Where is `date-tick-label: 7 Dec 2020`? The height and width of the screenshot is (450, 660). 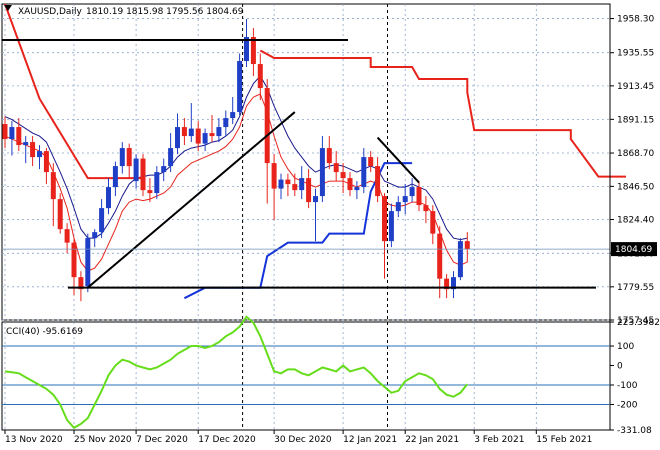
date-tick-label: 7 Dec 2020 is located at coordinates (162, 440).